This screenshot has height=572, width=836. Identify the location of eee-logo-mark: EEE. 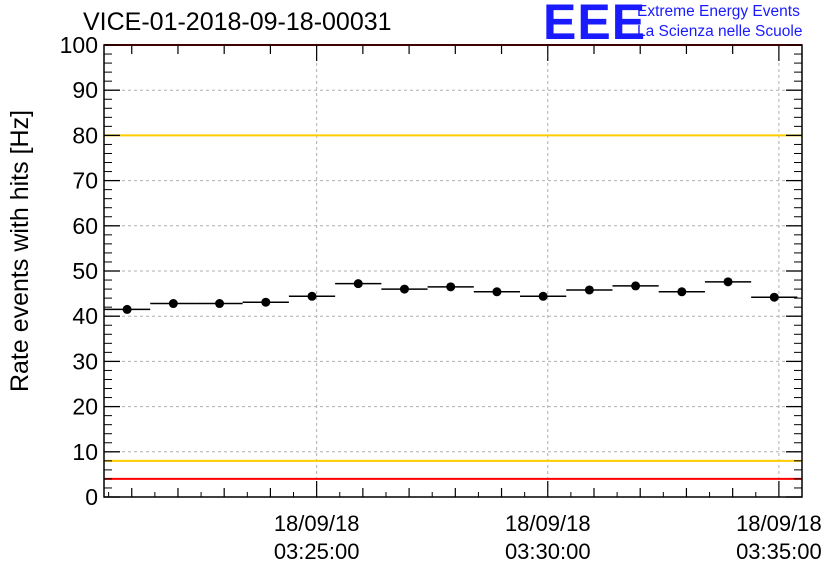
(595, 25).